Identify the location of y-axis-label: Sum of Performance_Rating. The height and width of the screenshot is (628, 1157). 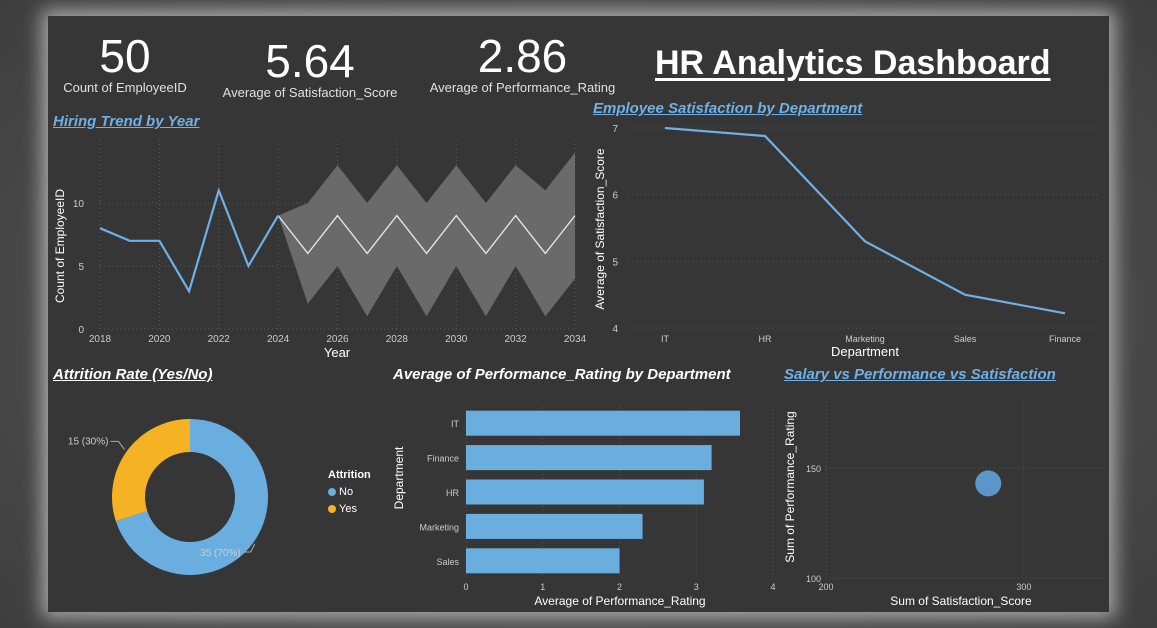
(790, 486).